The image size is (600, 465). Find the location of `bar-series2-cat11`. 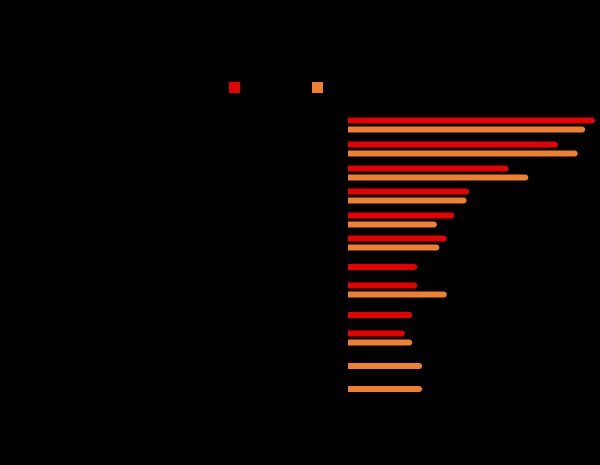

bar-series2-cat11 is located at coordinates (385, 366).